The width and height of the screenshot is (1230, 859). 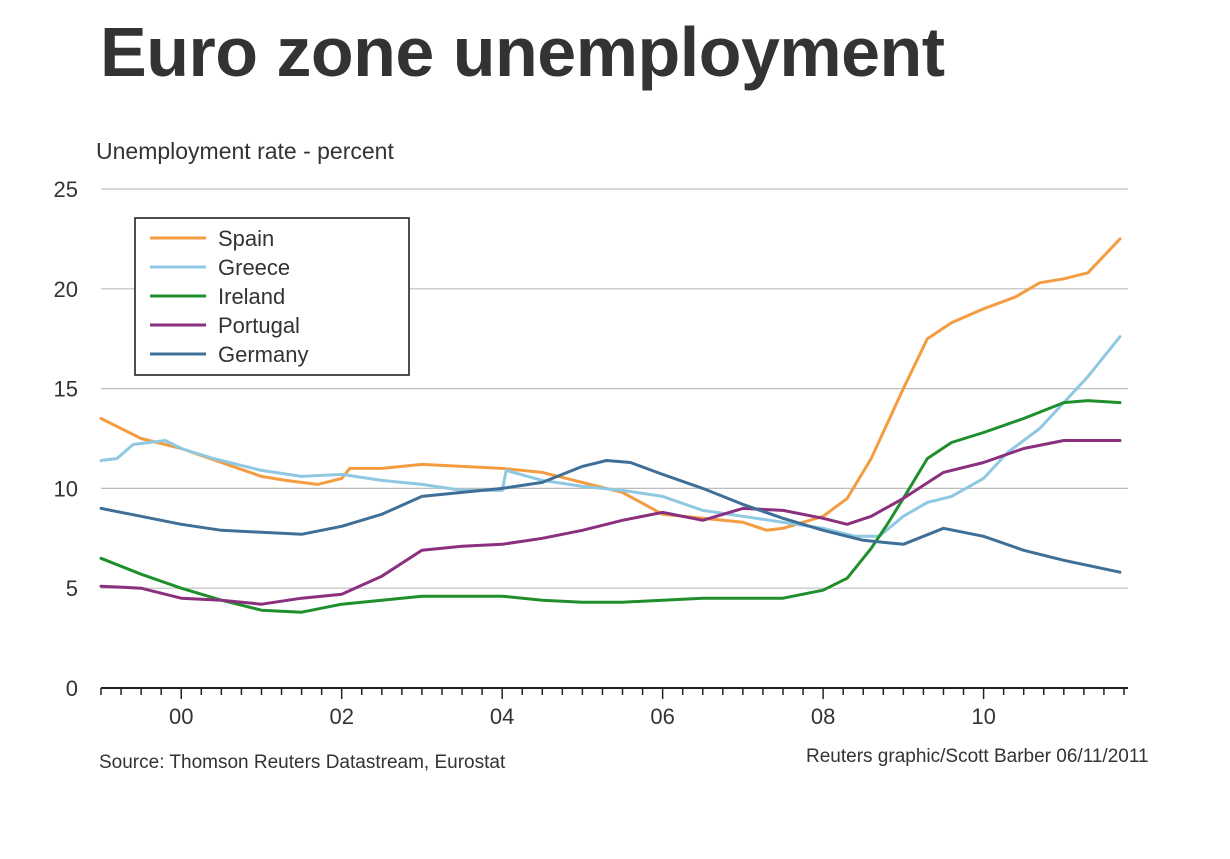 What do you see at coordinates (251, 296) in the screenshot?
I see `legend-label-ireland: Ireland` at bounding box center [251, 296].